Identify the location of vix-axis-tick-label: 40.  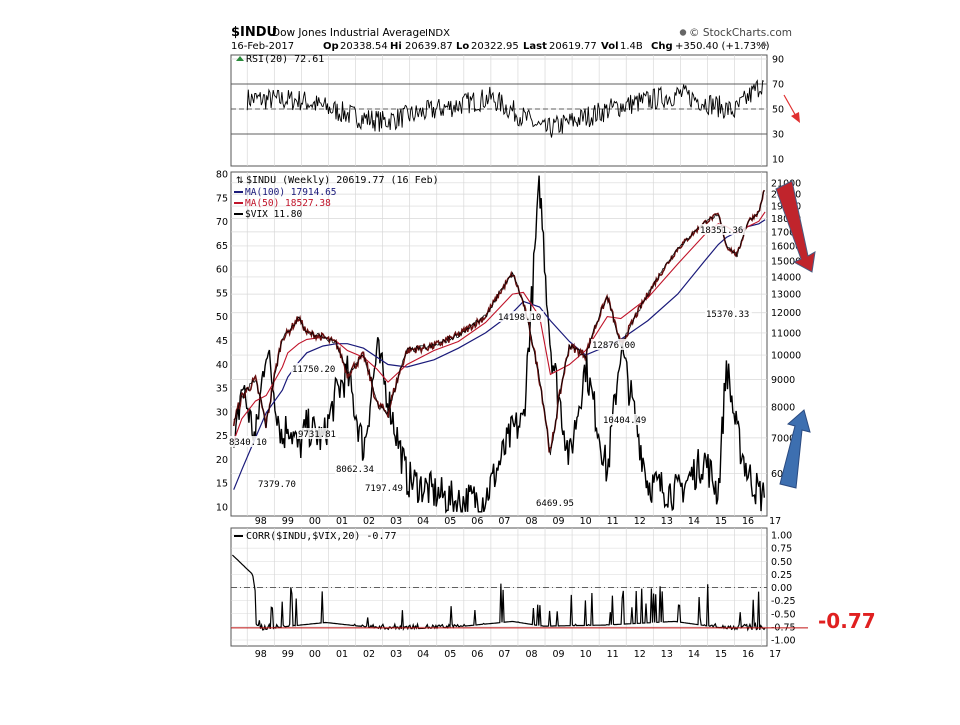
(222, 365).